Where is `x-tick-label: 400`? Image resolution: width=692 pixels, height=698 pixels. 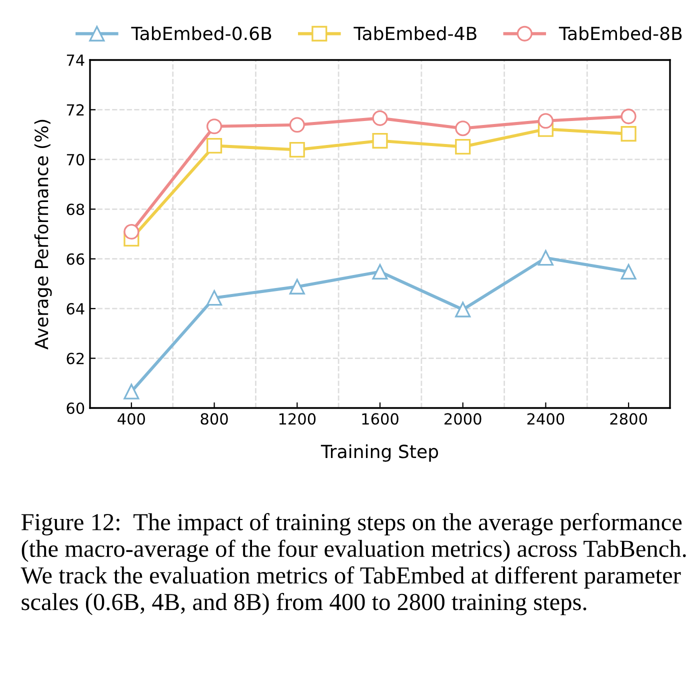
x-tick-label: 400 is located at coordinates (131, 419).